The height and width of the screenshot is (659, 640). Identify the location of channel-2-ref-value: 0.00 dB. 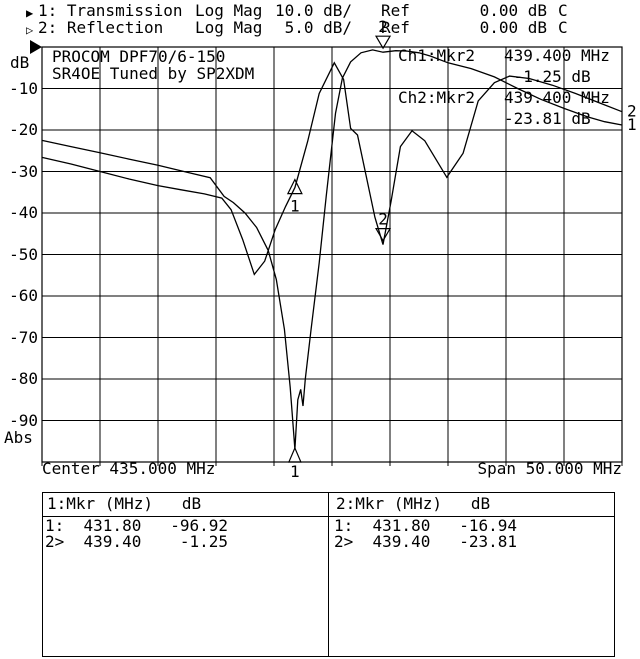
(513, 27).